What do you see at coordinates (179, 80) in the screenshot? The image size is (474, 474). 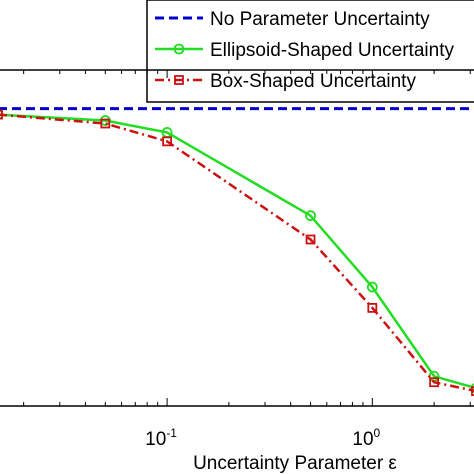 I see `legend-marker-square` at bounding box center [179, 80].